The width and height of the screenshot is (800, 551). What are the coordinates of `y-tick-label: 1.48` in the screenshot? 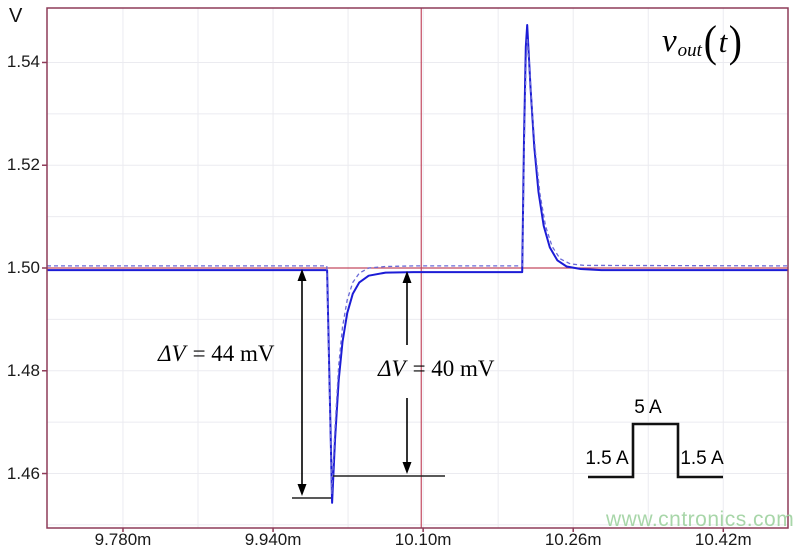 It's located at (23, 370).